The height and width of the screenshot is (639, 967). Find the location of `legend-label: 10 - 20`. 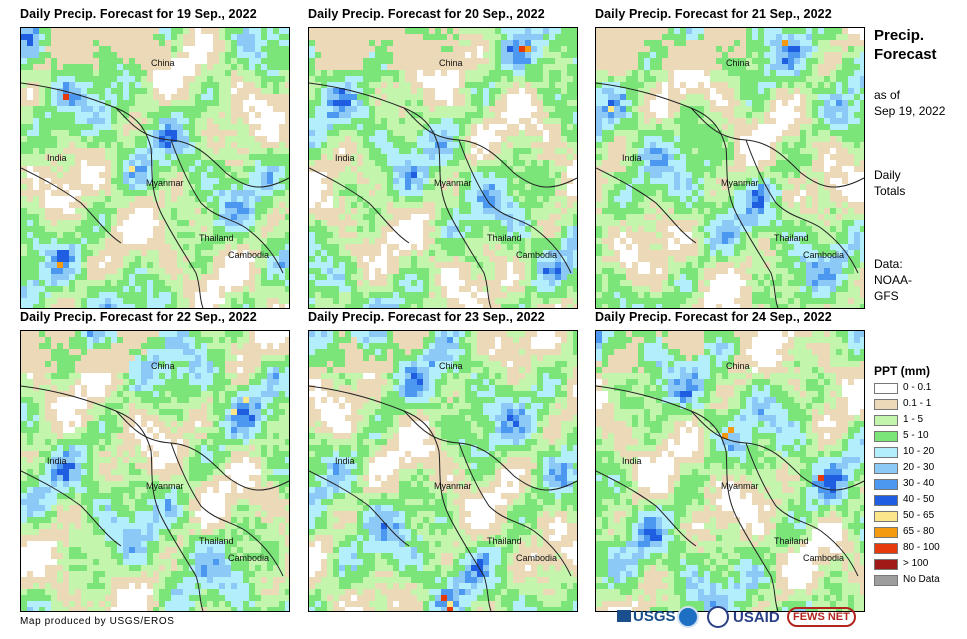

legend-label: 10 - 20 is located at coordinates (919, 451).